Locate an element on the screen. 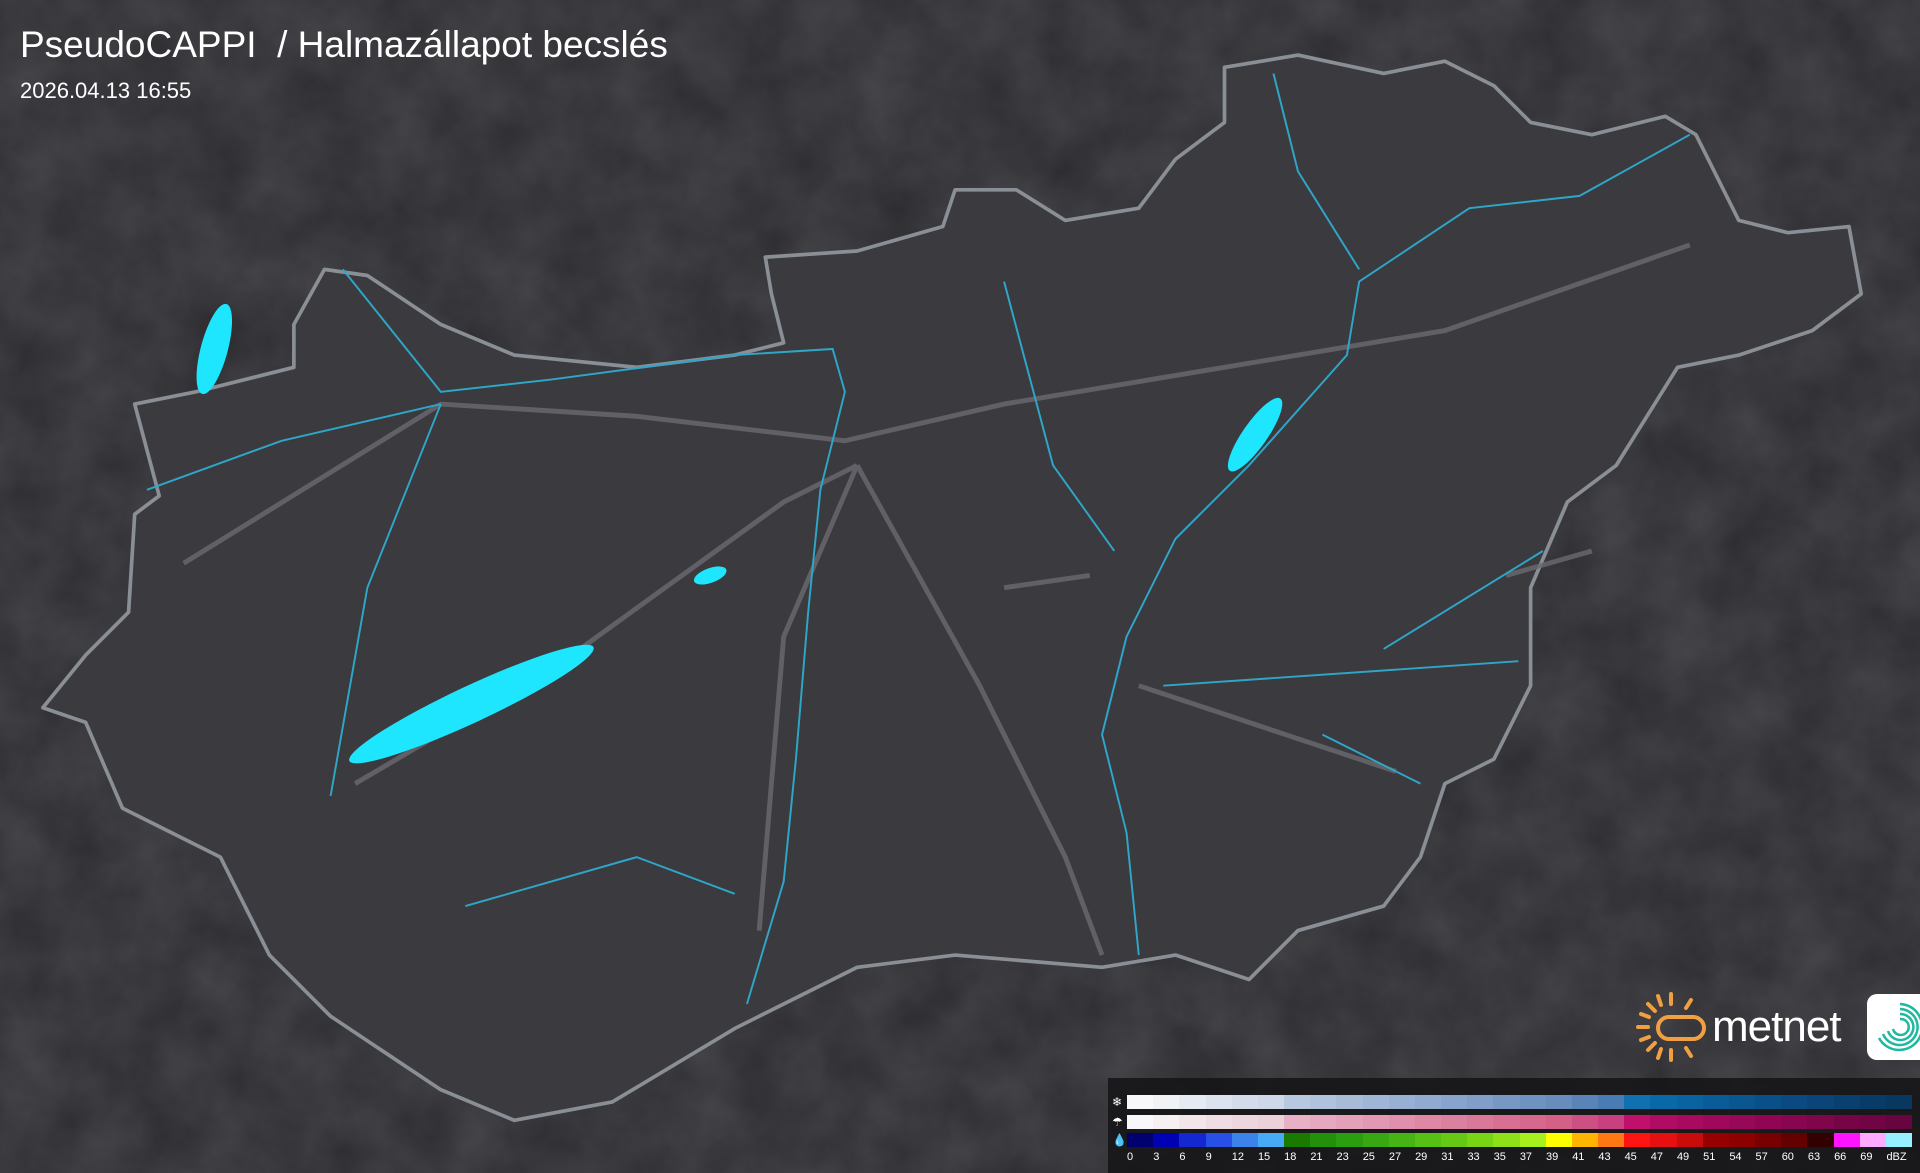 This screenshot has width=1920, height=1173. legend-label: 3 is located at coordinates (1156, 1157).